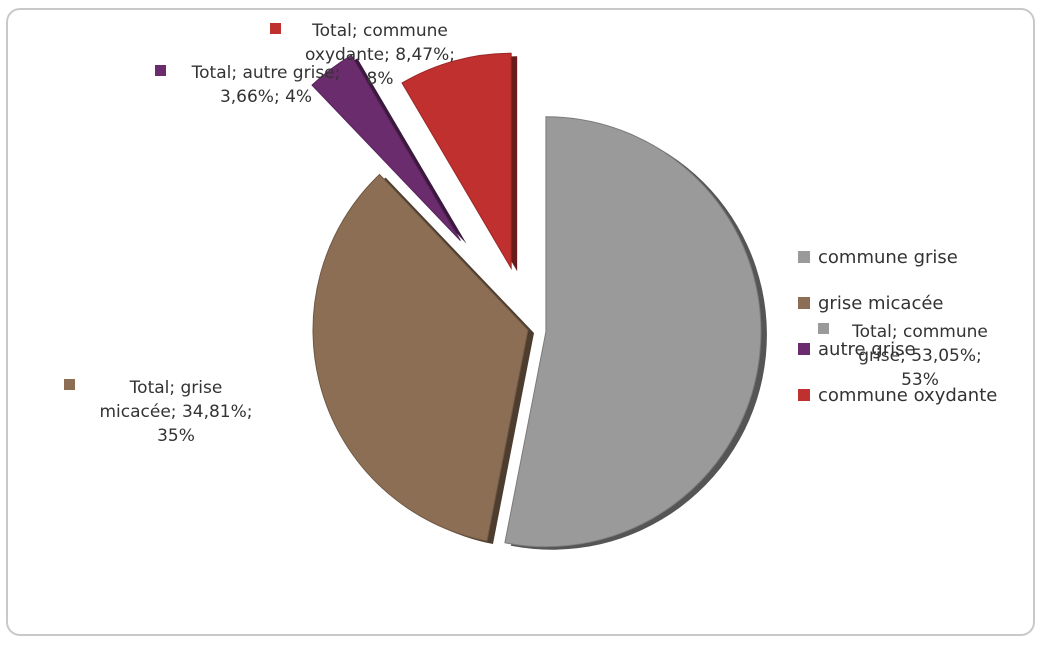 Image resolution: width=1043 pixels, height=645 pixels. Describe the element at coordinates (920, 380) in the screenshot. I see `data-label: 53%` at that location.